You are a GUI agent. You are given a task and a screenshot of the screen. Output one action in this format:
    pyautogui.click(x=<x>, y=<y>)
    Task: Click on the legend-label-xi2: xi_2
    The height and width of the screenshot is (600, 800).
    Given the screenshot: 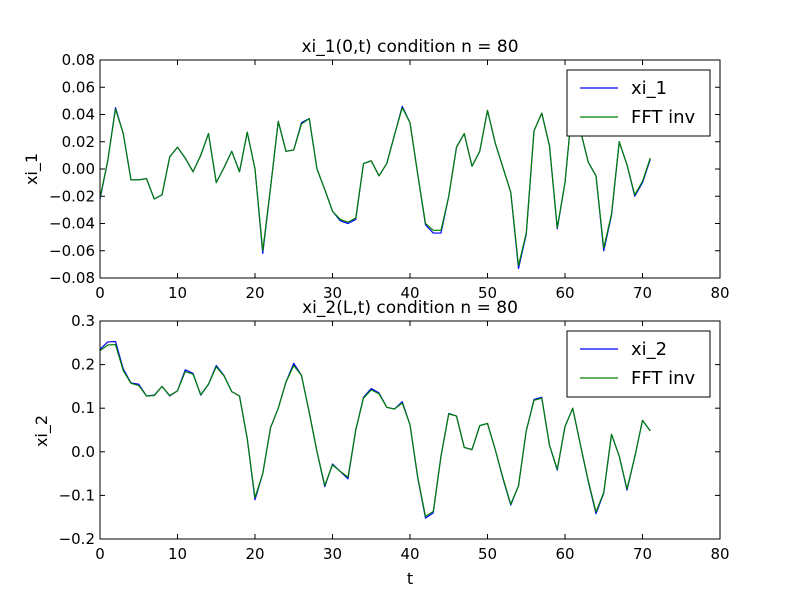 What is the action you would take?
    pyautogui.click(x=649, y=349)
    